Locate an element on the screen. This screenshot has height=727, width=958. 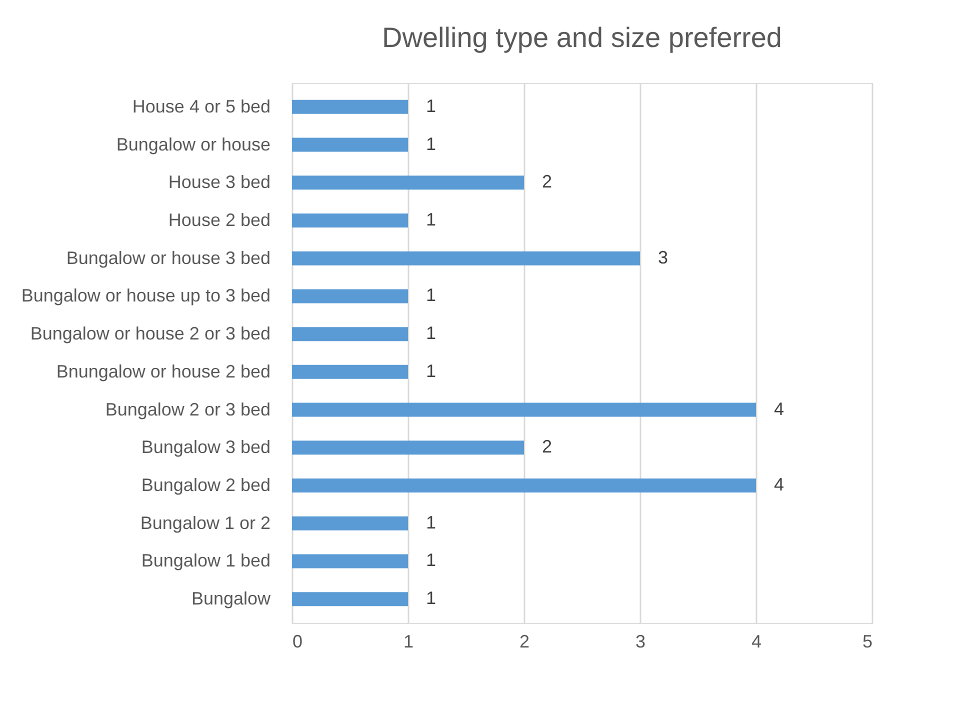
x-tick-label: 0 is located at coordinates (297, 642).